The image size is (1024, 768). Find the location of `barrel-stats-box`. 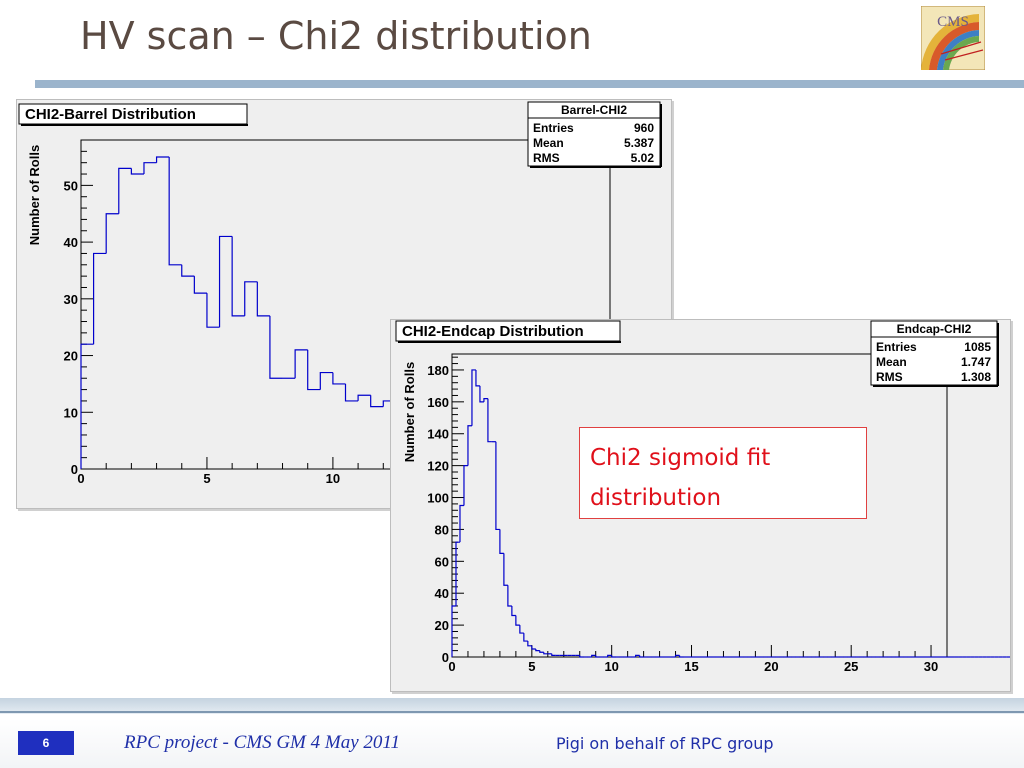

barrel-stats-box is located at coordinates (594, 134).